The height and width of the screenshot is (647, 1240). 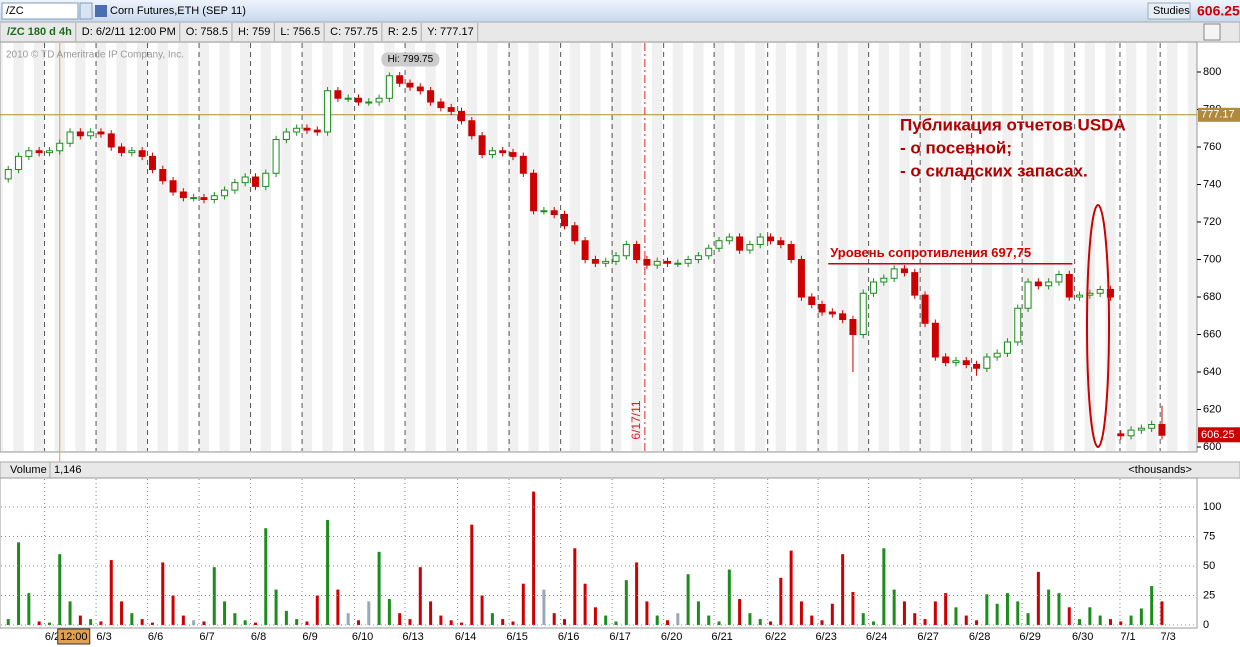 I want to click on high-tag, so click(x=410, y=59).